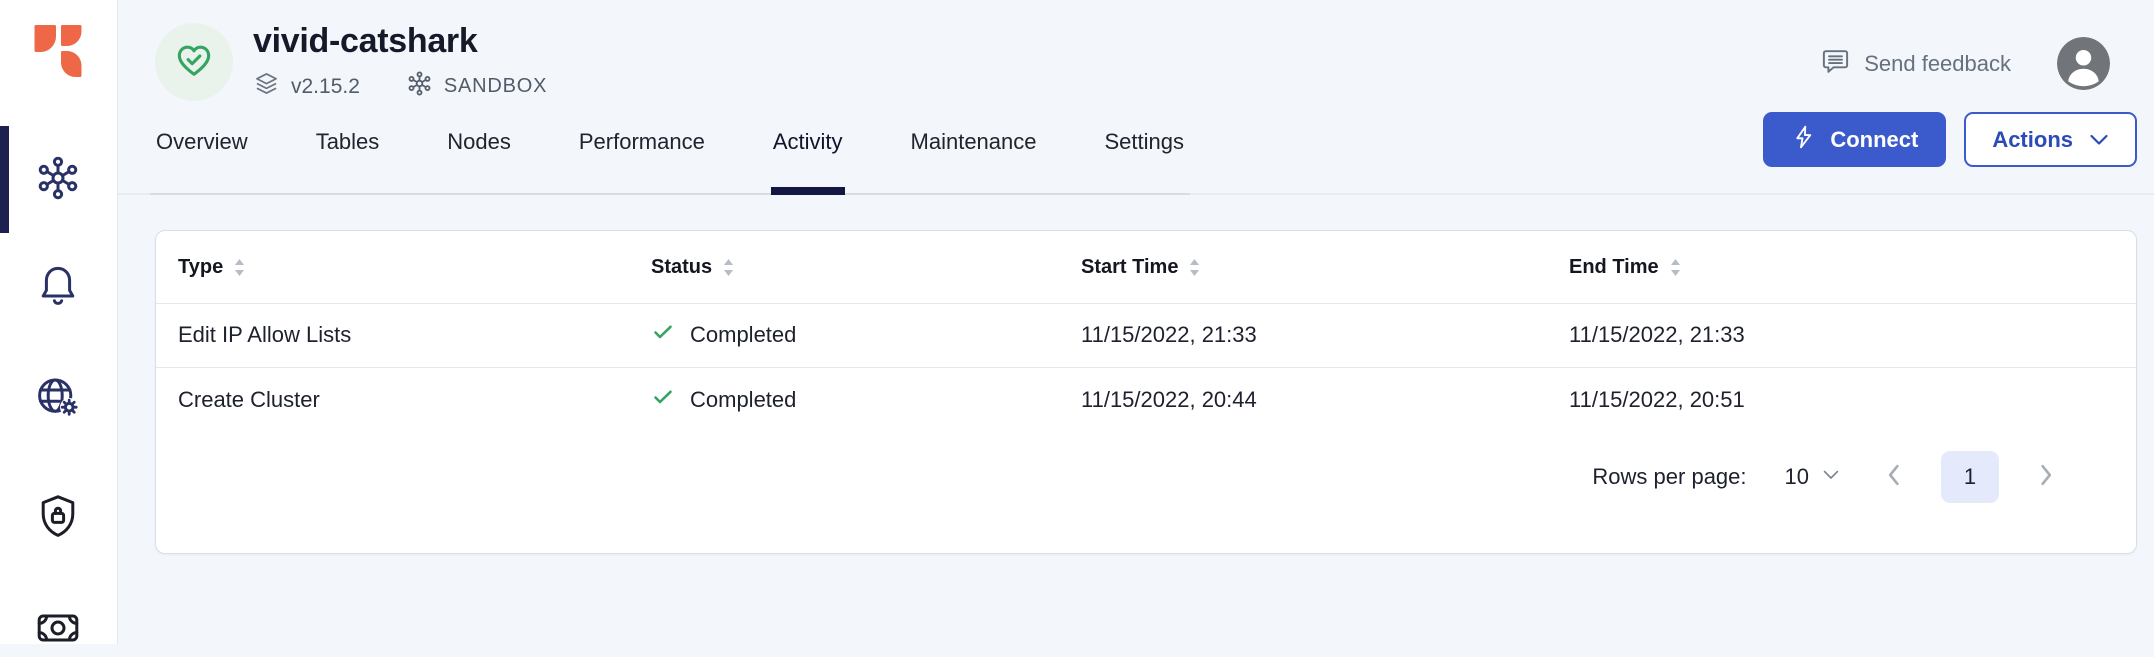 This screenshot has width=2154, height=657. I want to click on tab-nodes: Nodes, so click(479, 142).